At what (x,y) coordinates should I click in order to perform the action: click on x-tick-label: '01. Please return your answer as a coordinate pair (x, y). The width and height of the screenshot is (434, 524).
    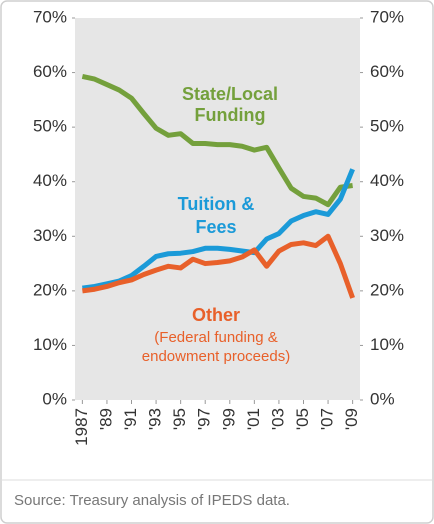
    Looking at the image, I should click on (253, 419).